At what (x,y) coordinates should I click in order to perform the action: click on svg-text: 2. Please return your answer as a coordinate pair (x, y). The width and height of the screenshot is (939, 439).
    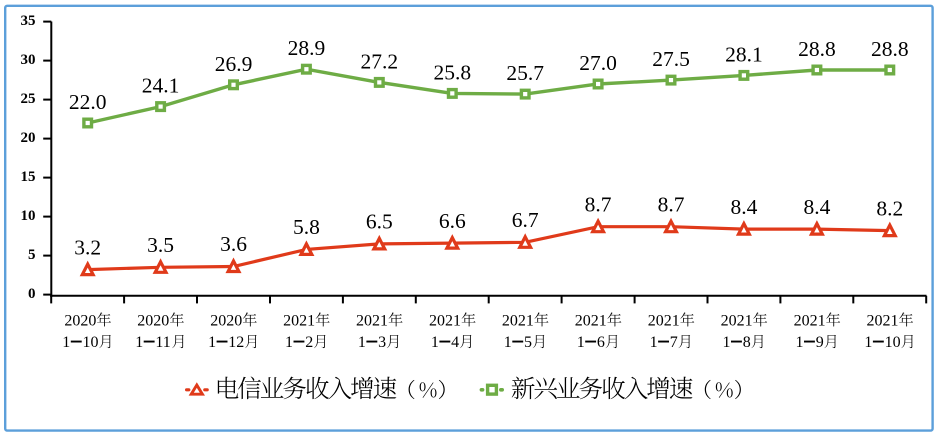
    Looking at the image, I should click on (309, 342).